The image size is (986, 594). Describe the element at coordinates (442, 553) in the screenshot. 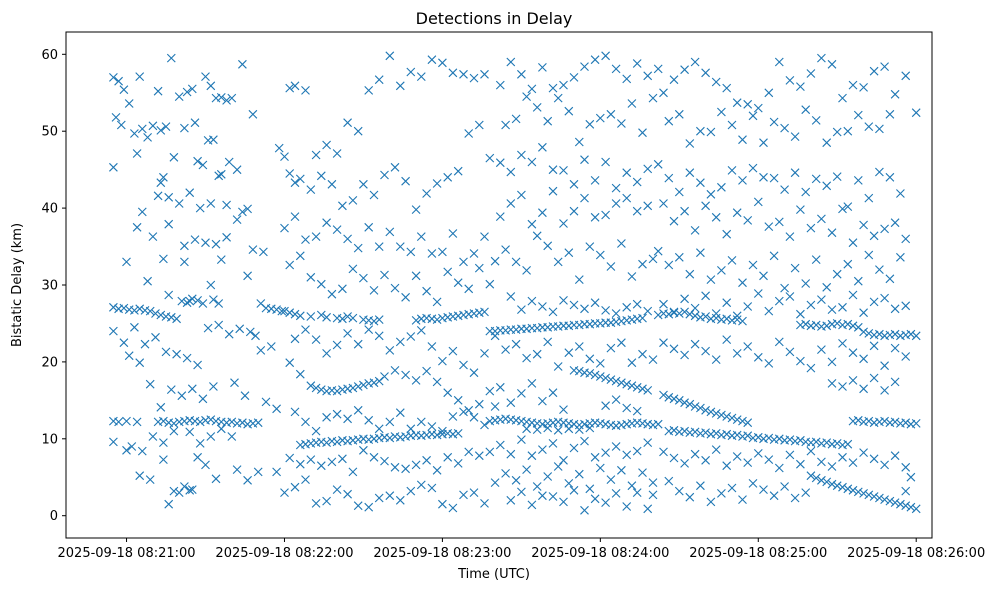

I see `x-tick-label: 2025-09-18 08:23:00` at that location.